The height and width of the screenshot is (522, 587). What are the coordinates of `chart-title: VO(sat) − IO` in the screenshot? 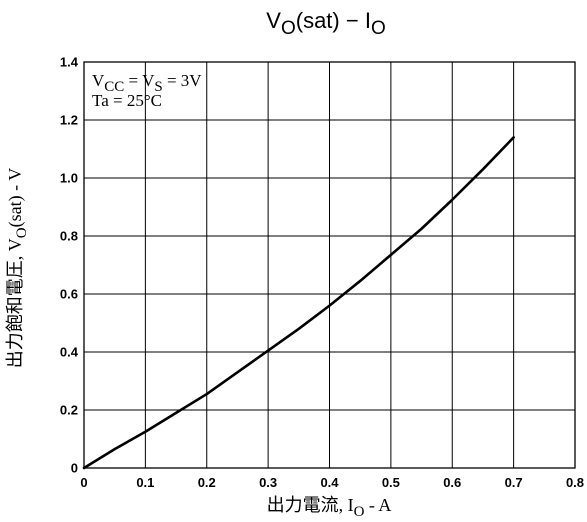 It's located at (325, 23).